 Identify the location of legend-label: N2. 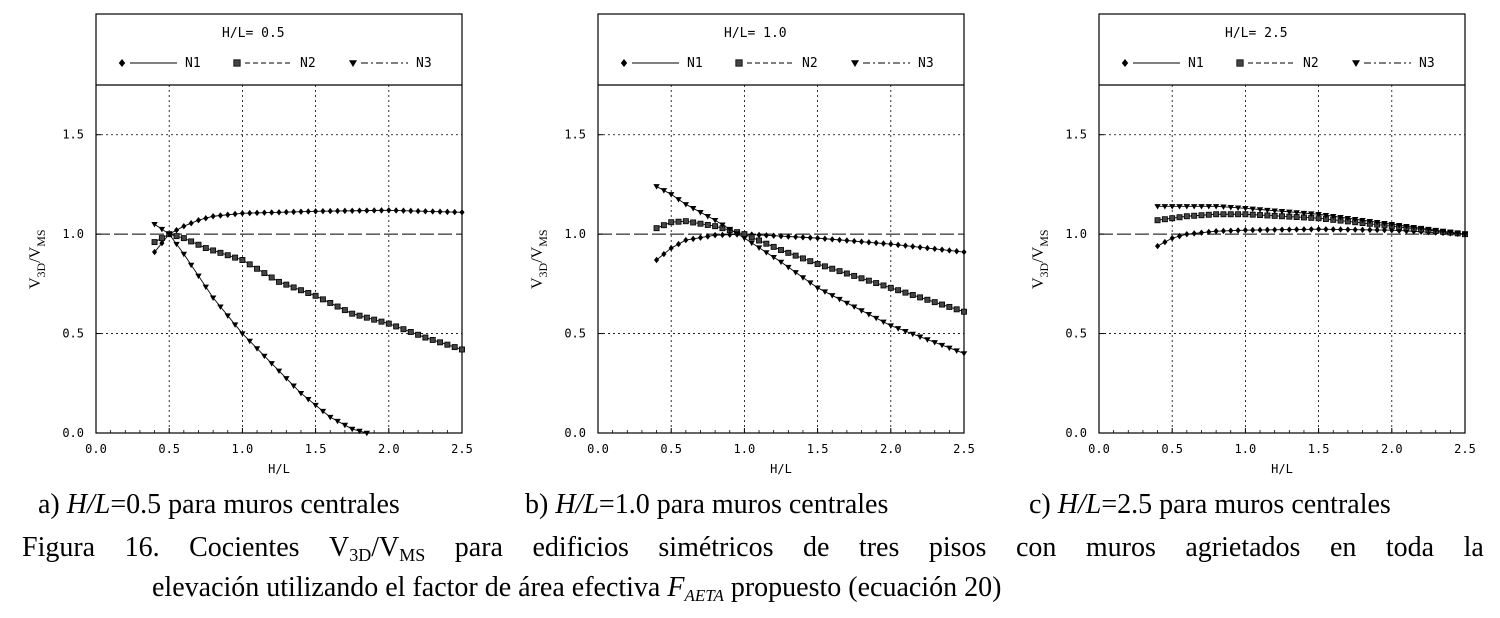
(308, 63).